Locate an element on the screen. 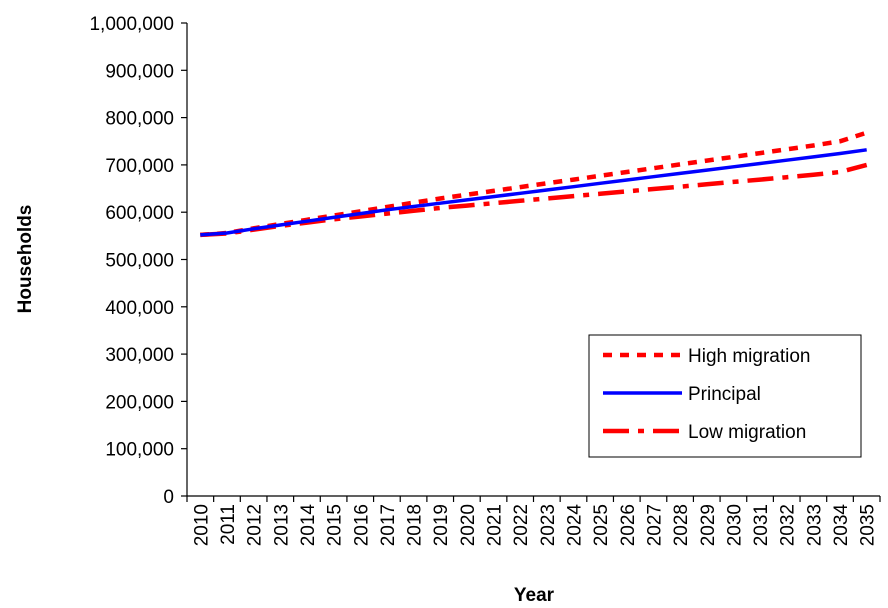  legend-items: High migration Principal Low migration is located at coordinates (707, 394).